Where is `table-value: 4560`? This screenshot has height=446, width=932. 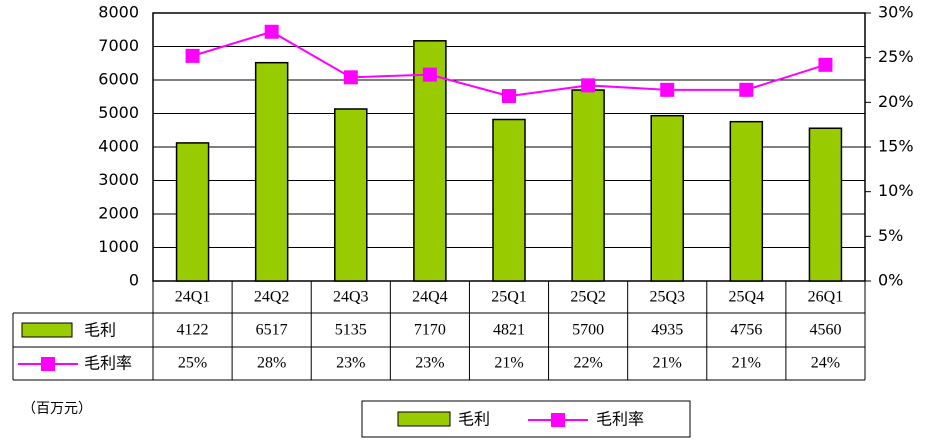 table-value: 4560 is located at coordinates (825, 330).